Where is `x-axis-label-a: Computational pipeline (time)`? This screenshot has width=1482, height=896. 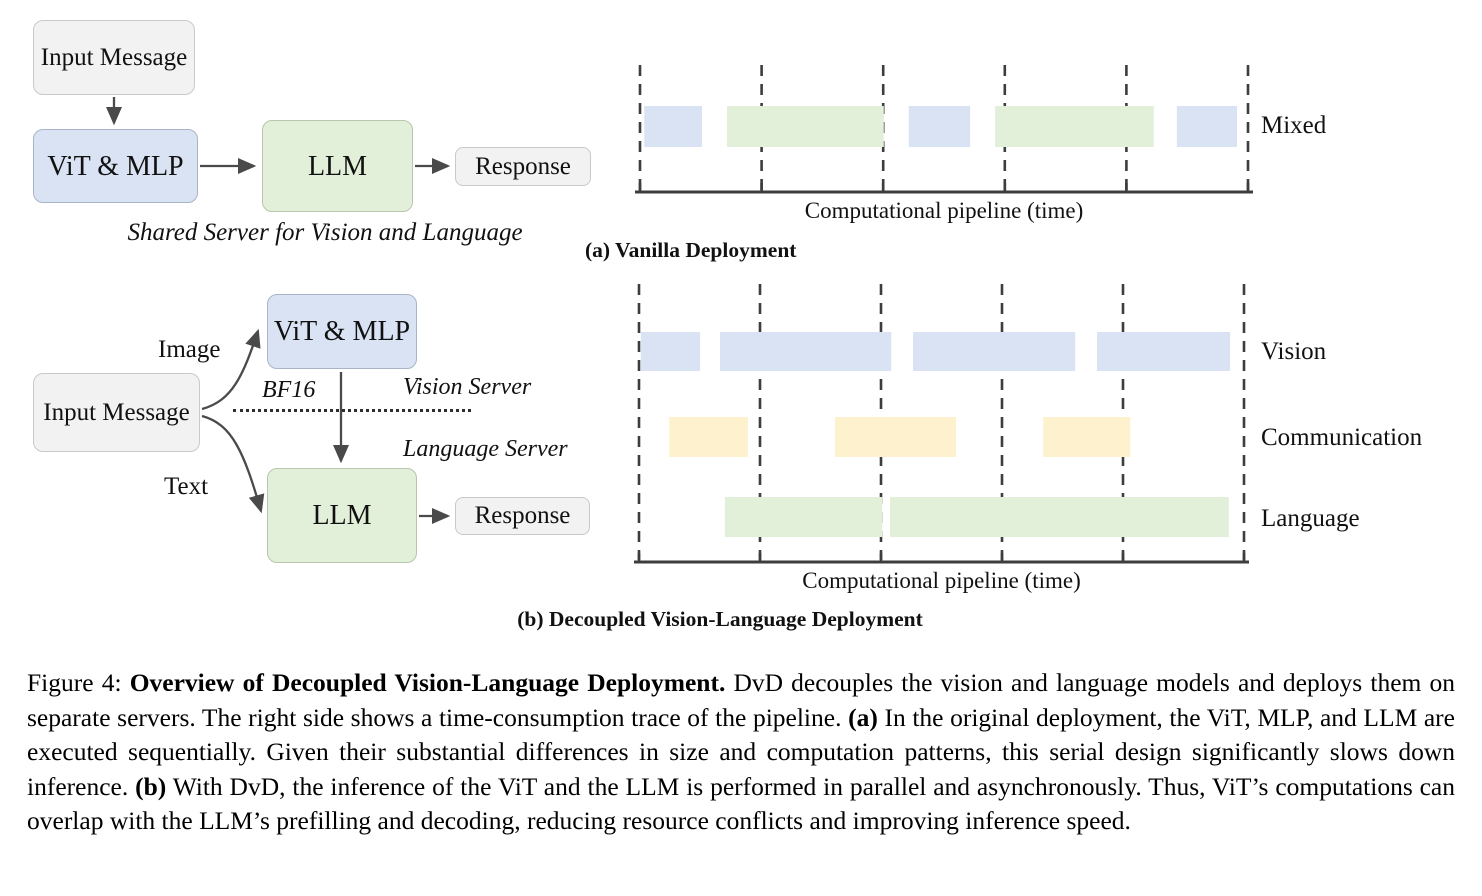
x-axis-label-a: Computational pipeline (time) is located at coordinates (944, 210).